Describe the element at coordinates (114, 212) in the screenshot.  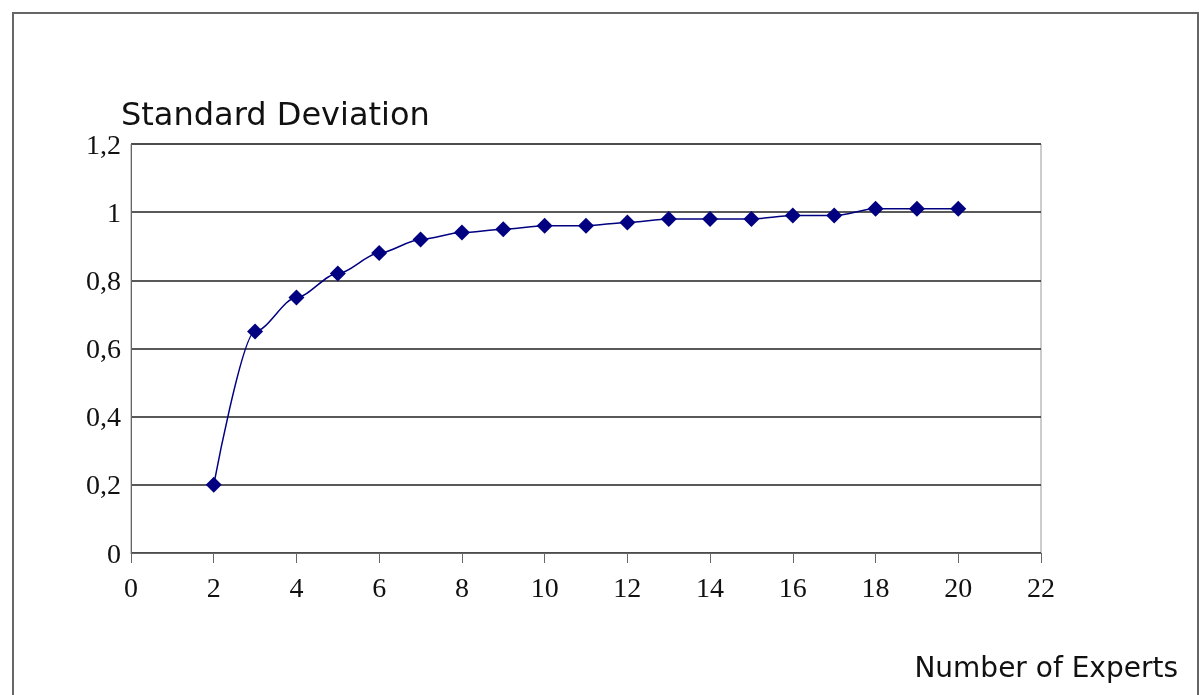
I see `y-tick-label: 1` at that location.